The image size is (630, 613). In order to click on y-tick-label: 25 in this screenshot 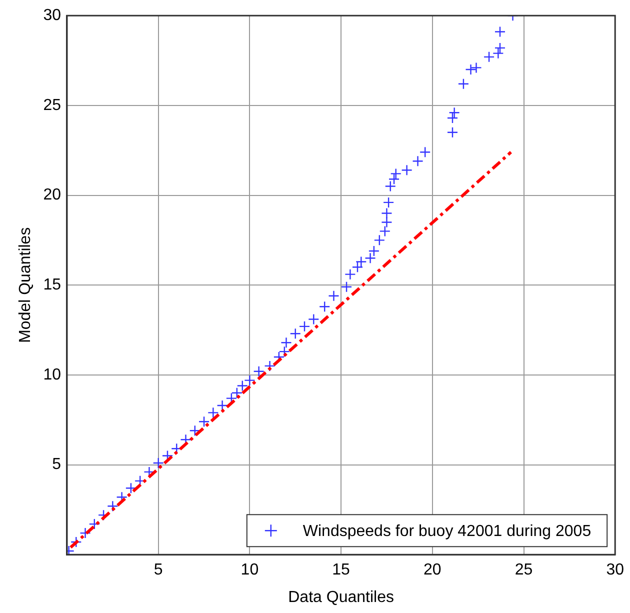, I will do `click(52, 105)`.